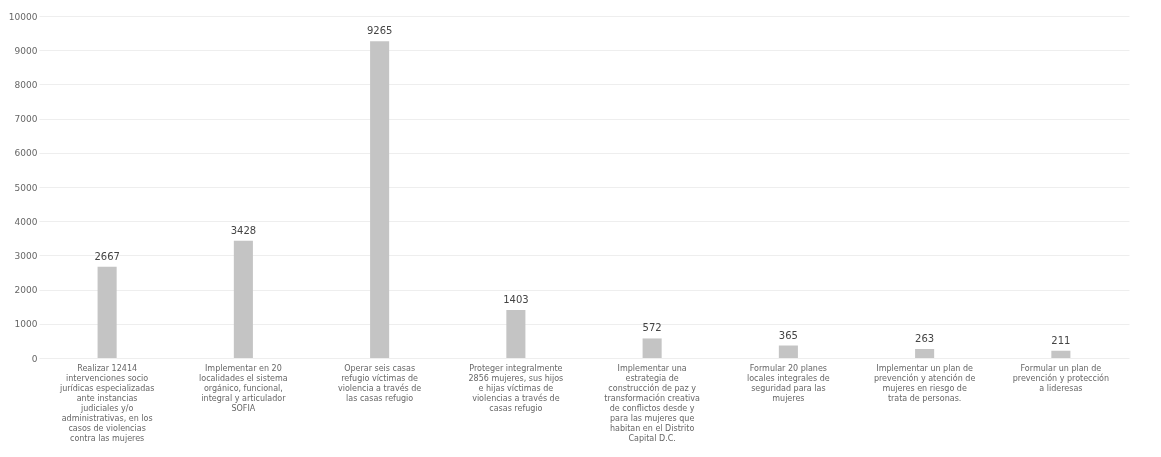 Image resolution: width=1161 pixels, height=457 pixels. What do you see at coordinates (26, 290) in the screenshot?
I see `y-tick-label: 2000` at bounding box center [26, 290].